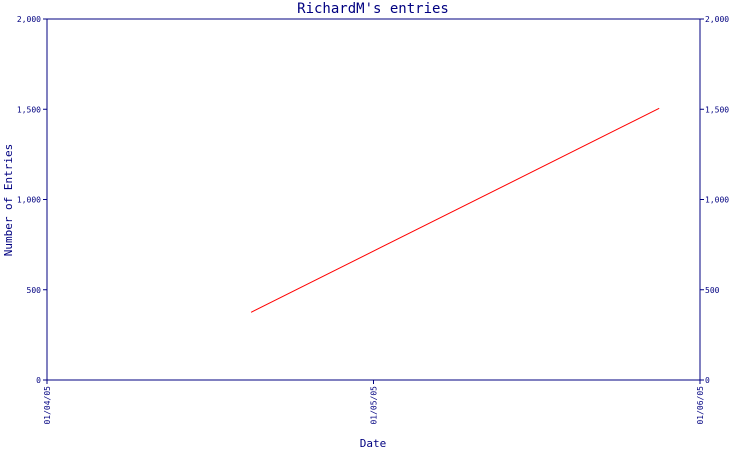 This screenshot has height=450, width=750. I want to click on y-tick-label-left: 1,500, so click(29, 109).